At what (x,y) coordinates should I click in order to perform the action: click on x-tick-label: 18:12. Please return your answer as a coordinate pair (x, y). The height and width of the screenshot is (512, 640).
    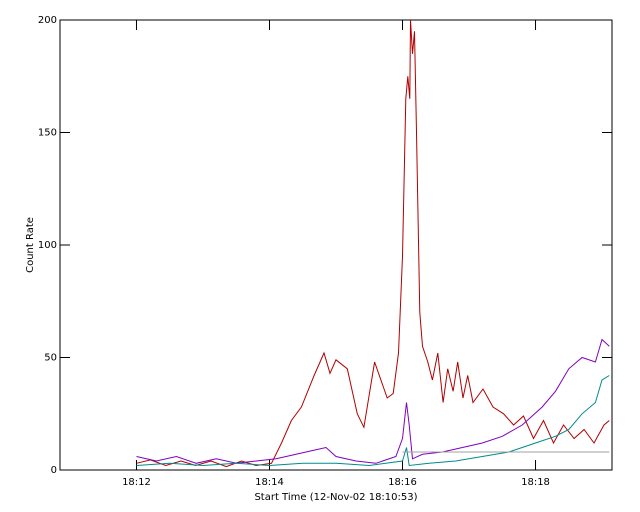
    Looking at the image, I should click on (136, 482).